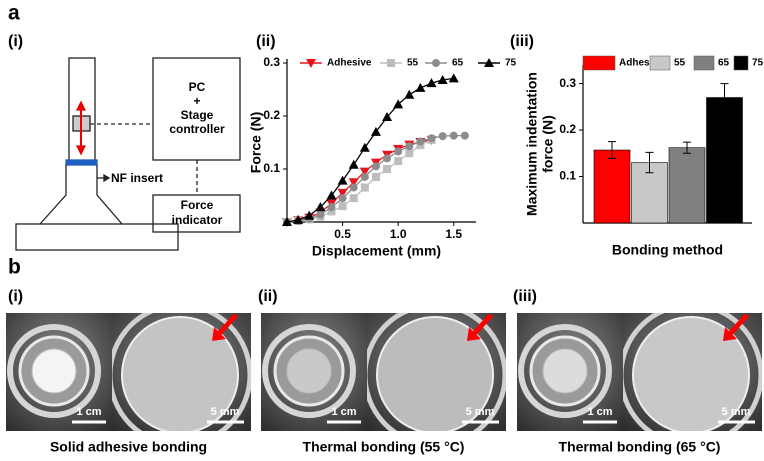  What do you see at coordinates (271, 168) in the screenshot?
I see `y-tick-label: 0.1` at bounding box center [271, 168].